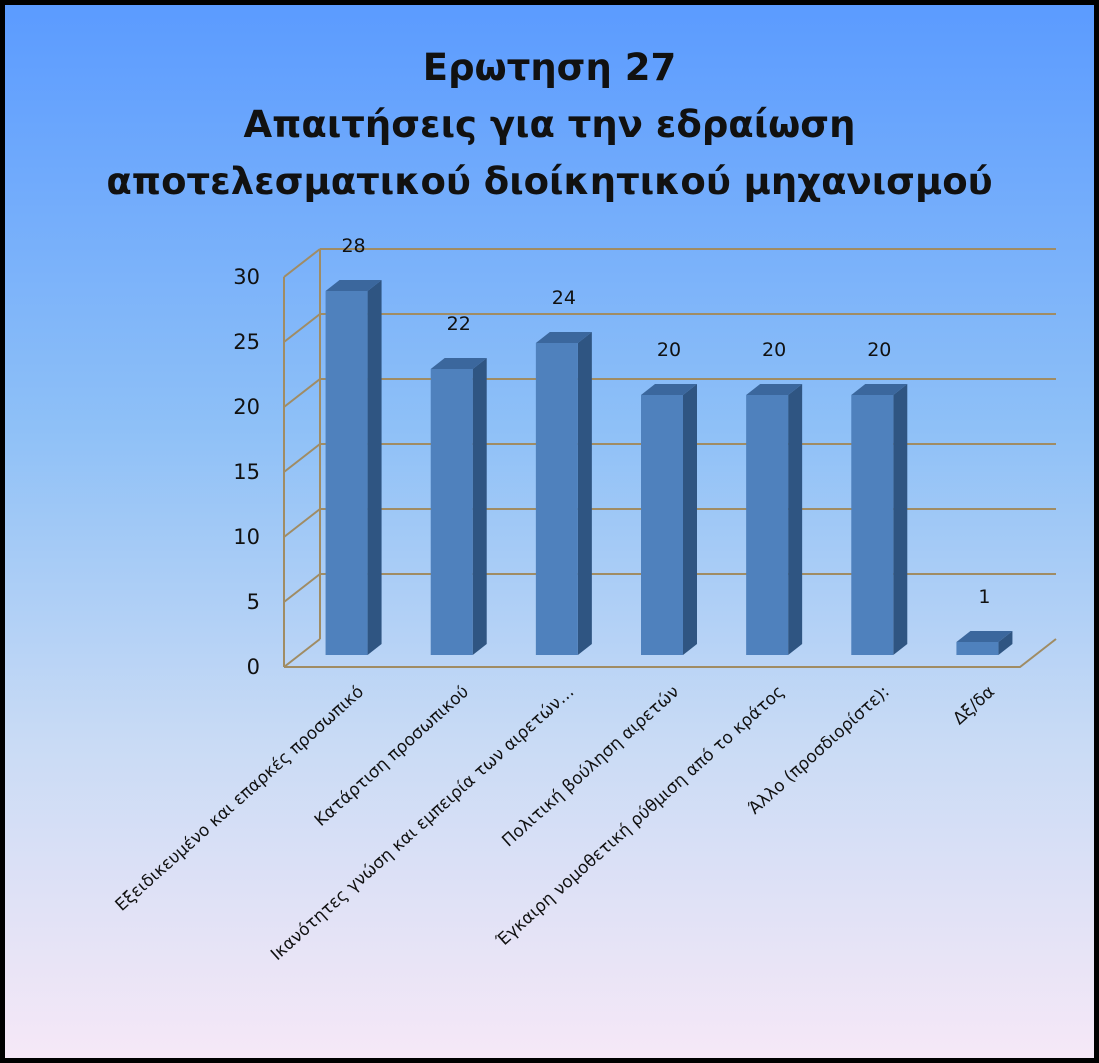 The width and height of the screenshot is (1099, 1063). I want to click on chart-title-line-3: αποτελεσματικού διοίκητικού μηχανισμού, so click(549, 181).